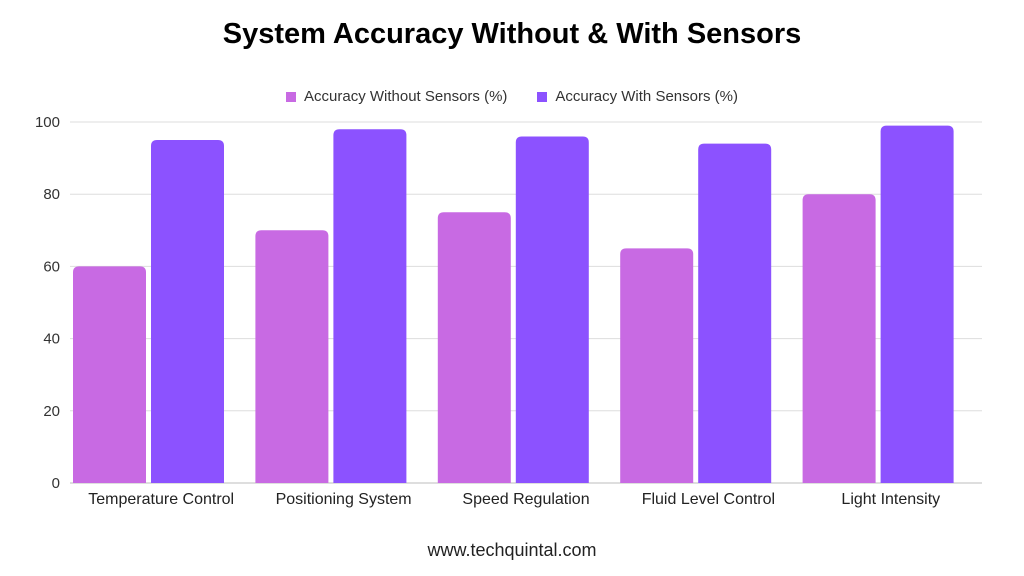  What do you see at coordinates (51, 411) in the screenshot?
I see `y-tick-label: 20` at bounding box center [51, 411].